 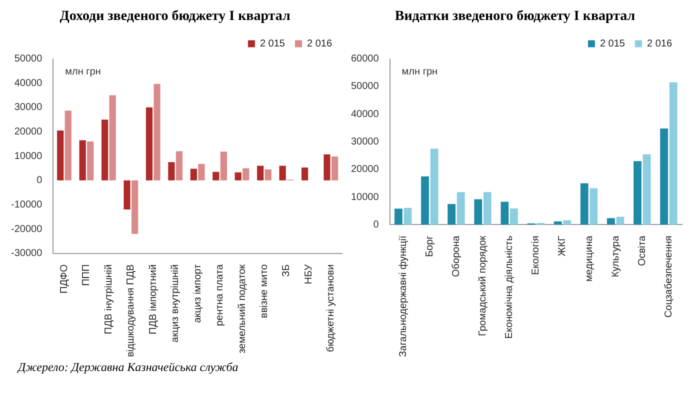 I want to click on text: Джерело: Державна Казначейська служба, so click(x=129, y=367).